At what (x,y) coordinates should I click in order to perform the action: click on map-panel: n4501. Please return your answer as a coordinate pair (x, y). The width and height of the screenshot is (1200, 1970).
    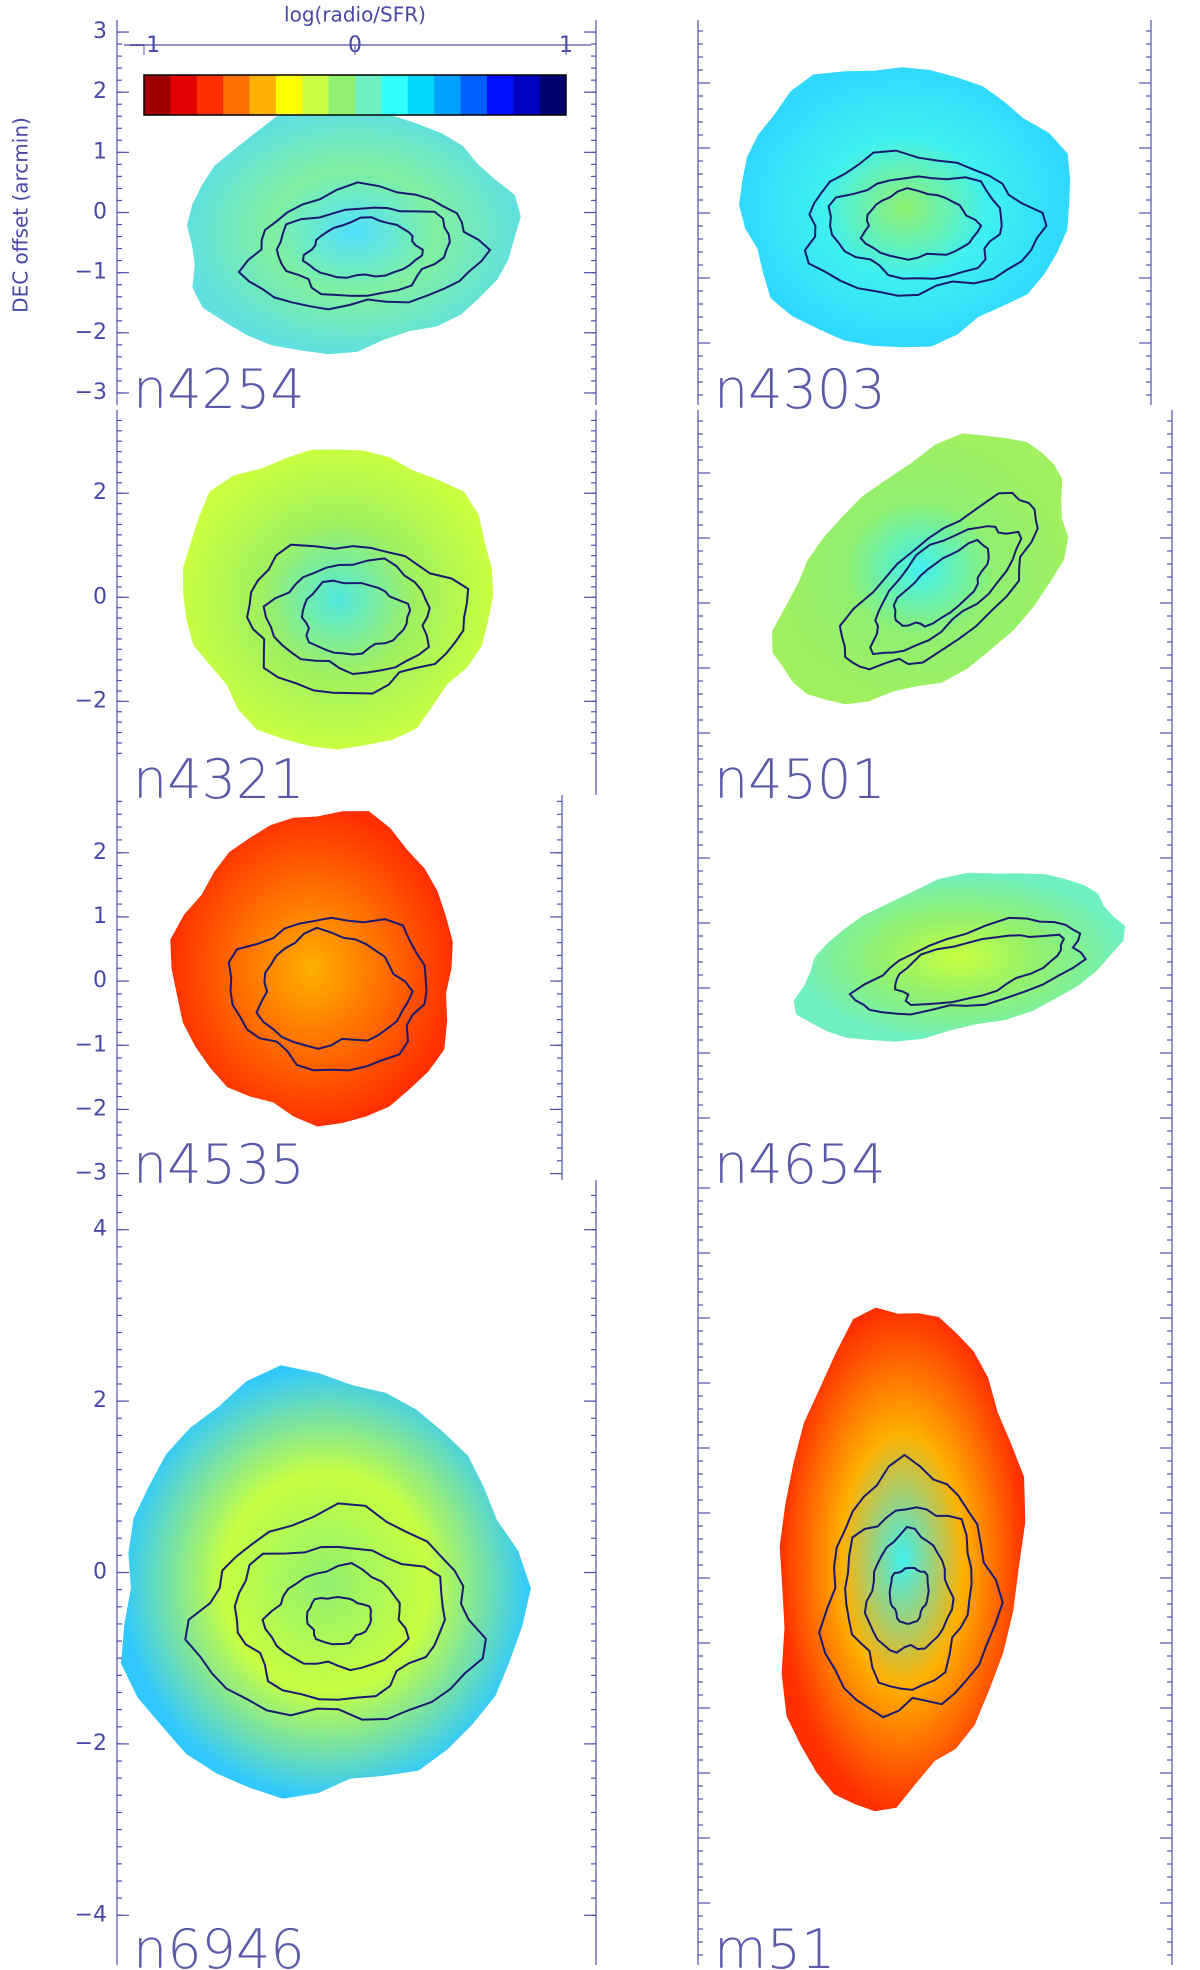
    Looking at the image, I should click on (935, 610).